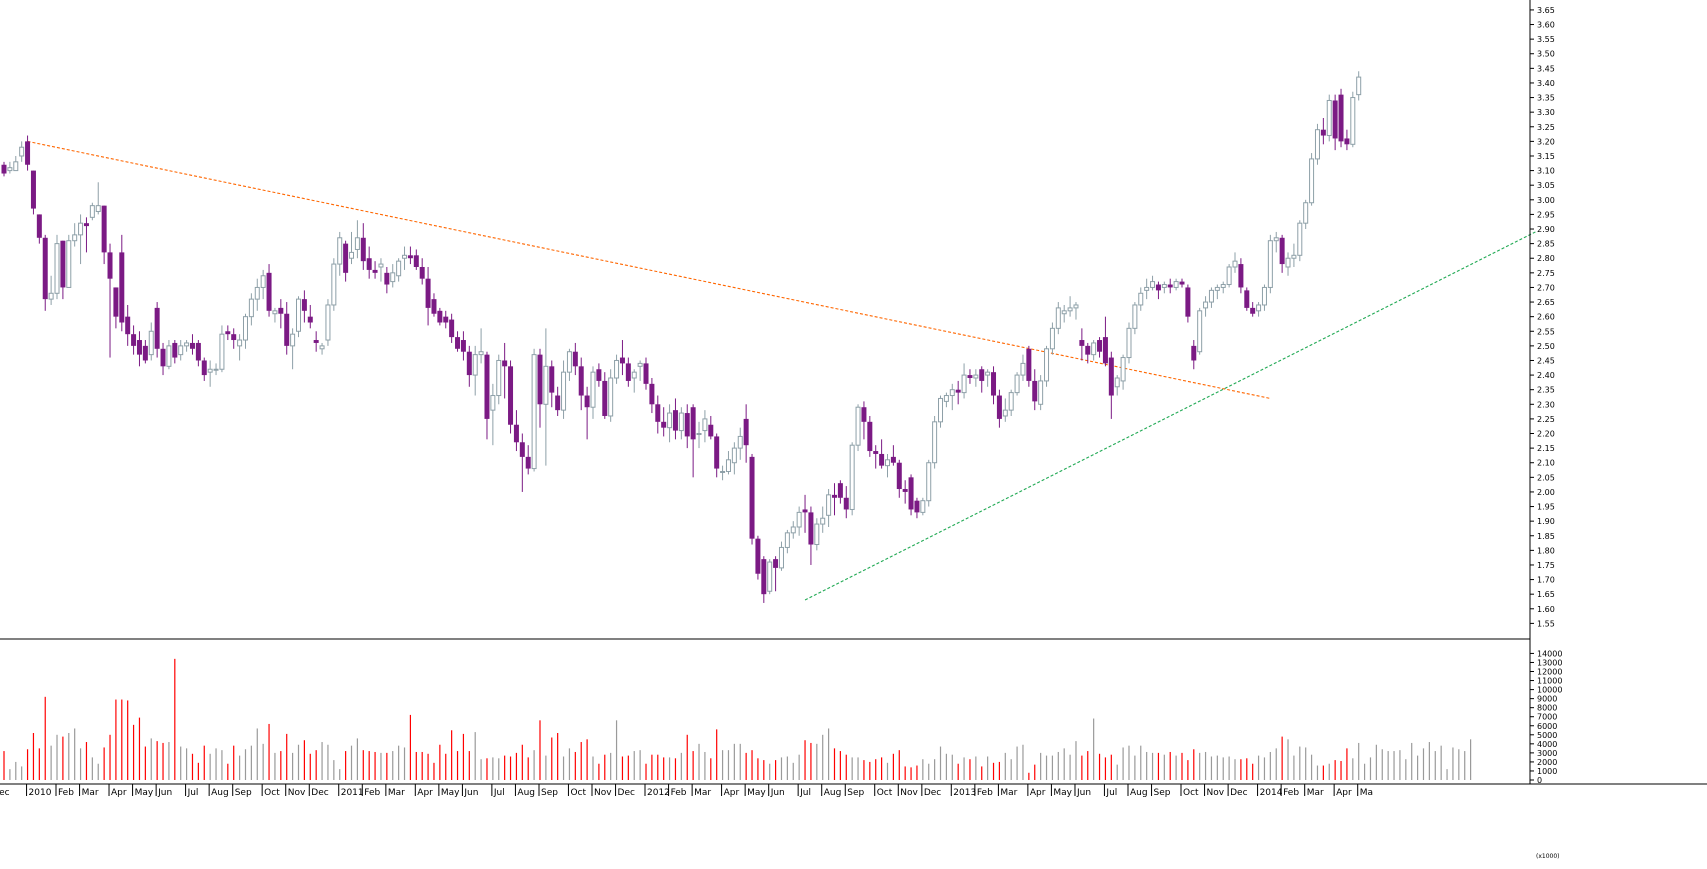  I want to click on price-tick-label: 1.95, so click(1546, 507).